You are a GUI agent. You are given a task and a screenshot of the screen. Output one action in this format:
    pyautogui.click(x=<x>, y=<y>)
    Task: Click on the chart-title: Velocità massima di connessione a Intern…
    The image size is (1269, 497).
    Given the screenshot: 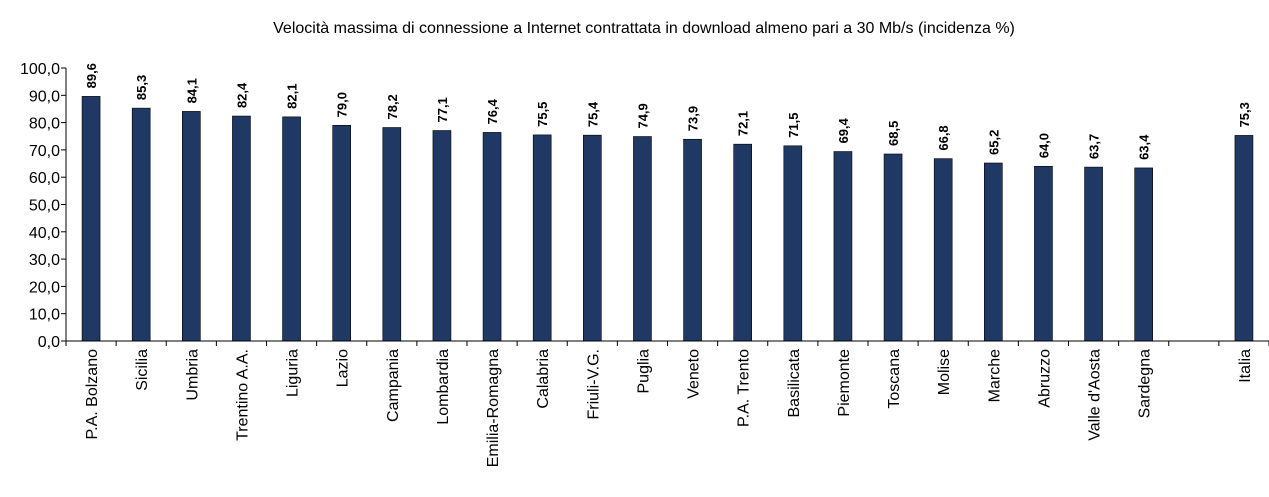 What is the action you would take?
    pyautogui.click(x=644, y=28)
    